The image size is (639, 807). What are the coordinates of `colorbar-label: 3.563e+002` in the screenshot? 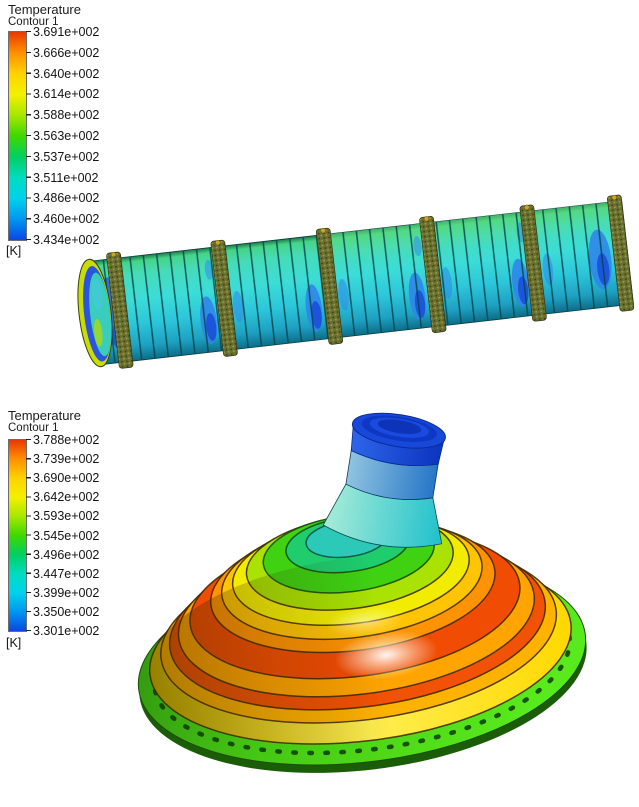 It's located at (66, 136).